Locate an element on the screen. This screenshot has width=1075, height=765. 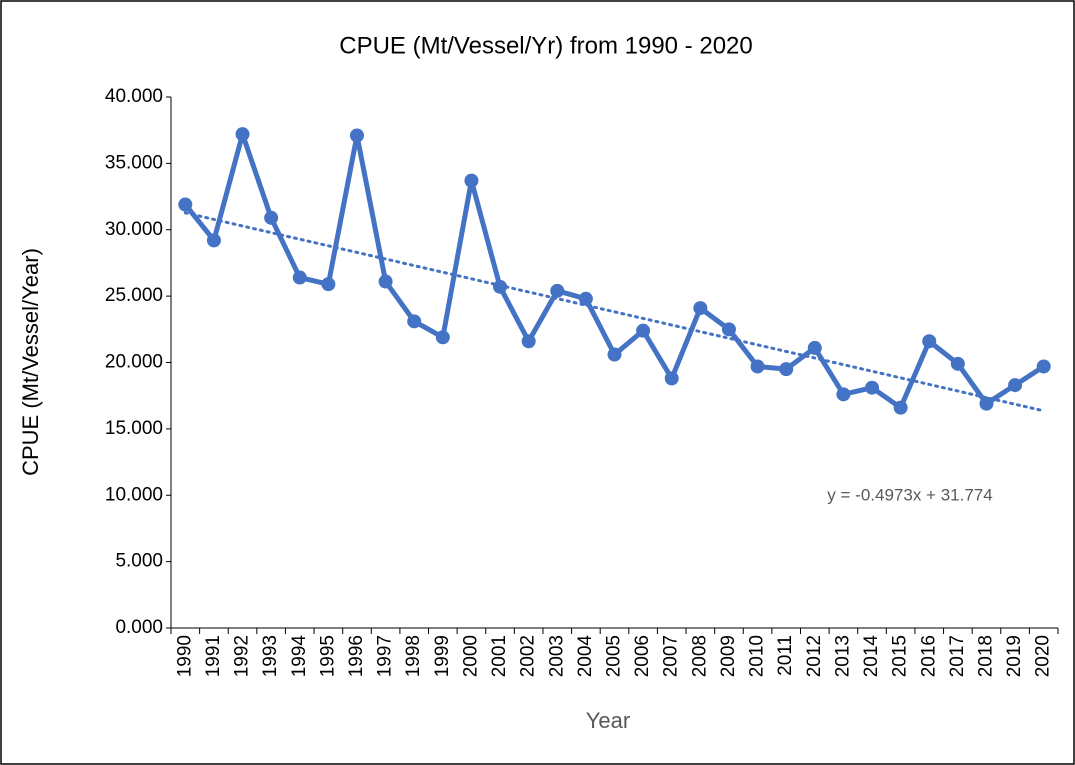
y-tick-label: 10.000 is located at coordinates (134, 494).